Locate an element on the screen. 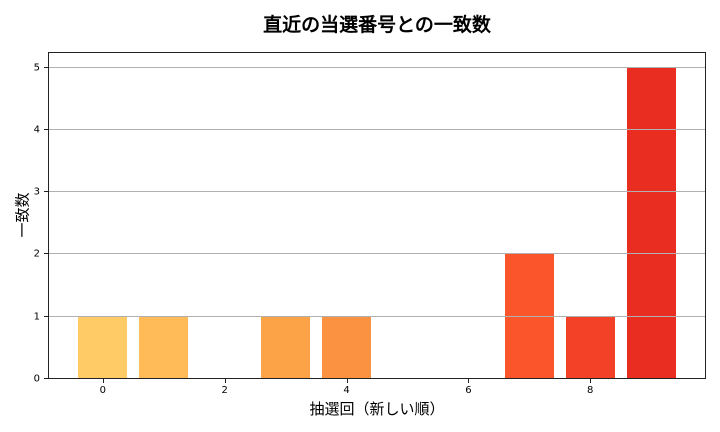  x-axis-label: 抽選回（新しい順） is located at coordinates (377, 409).